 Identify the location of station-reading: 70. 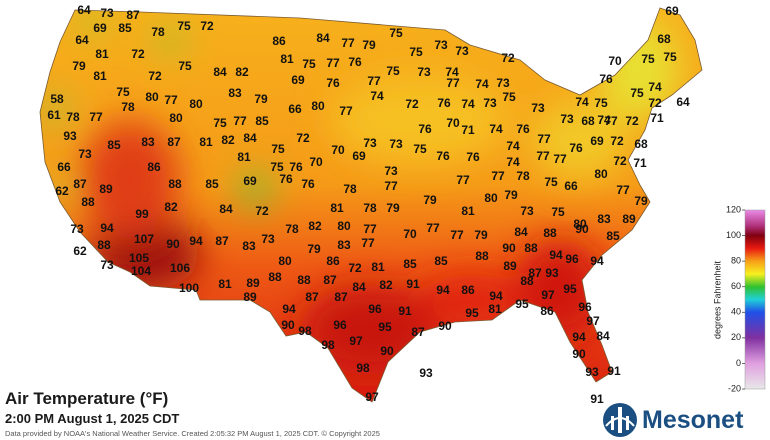
(453, 123).